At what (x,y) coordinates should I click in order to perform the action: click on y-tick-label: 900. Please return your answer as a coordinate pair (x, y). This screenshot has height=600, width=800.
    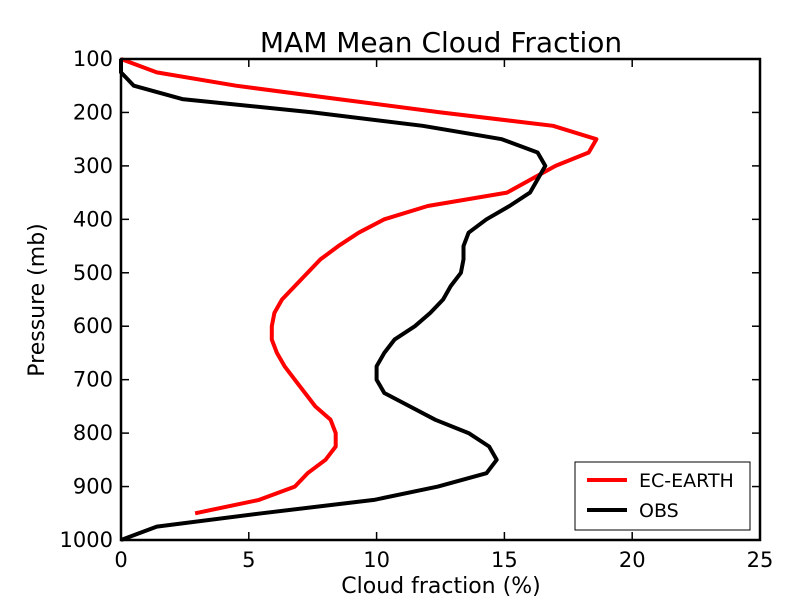
    Looking at the image, I should click on (93, 487).